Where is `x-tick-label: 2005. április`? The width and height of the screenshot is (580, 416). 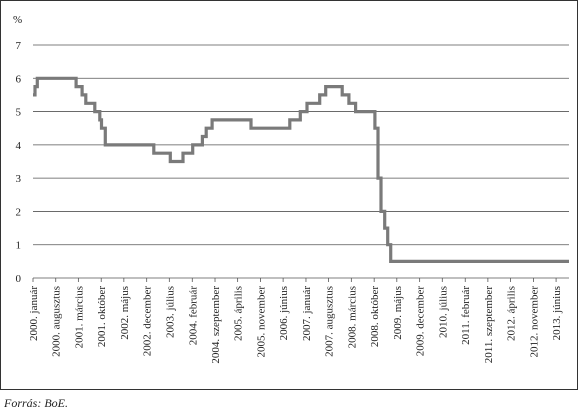 x-tick-label: 2005. április is located at coordinates (239, 313).